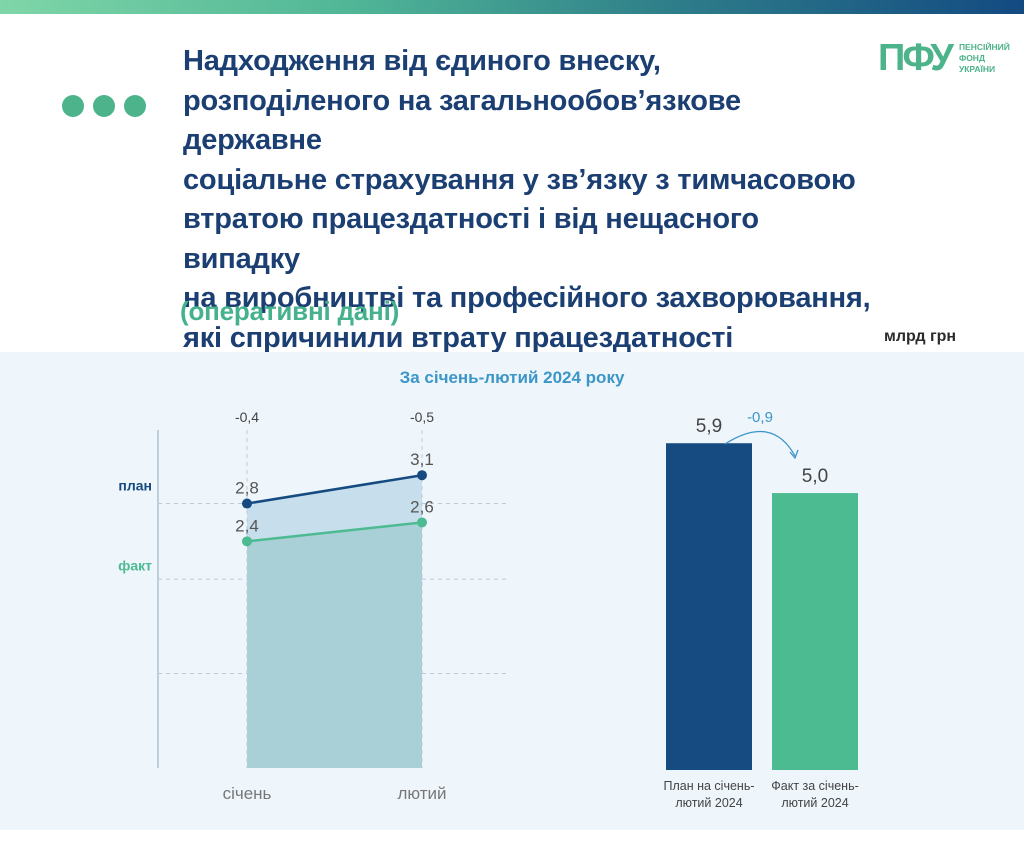 This screenshot has width=1024, height=858. I want to click on logo-text-line: ФОНД, so click(971, 58).